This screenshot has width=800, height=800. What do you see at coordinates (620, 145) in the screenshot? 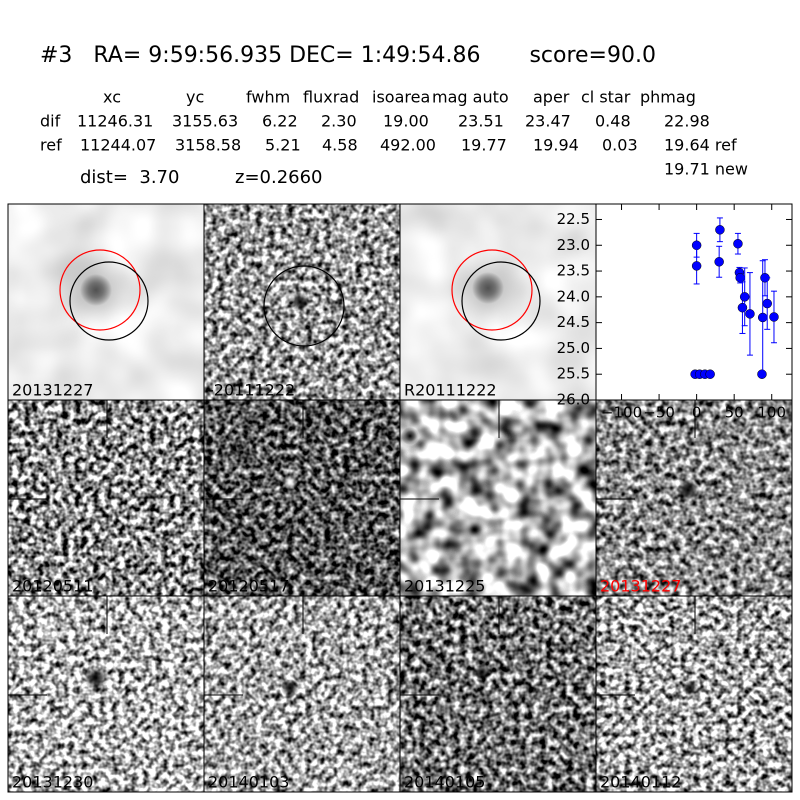
I see `table-cell: 0.03` at bounding box center [620, 145].